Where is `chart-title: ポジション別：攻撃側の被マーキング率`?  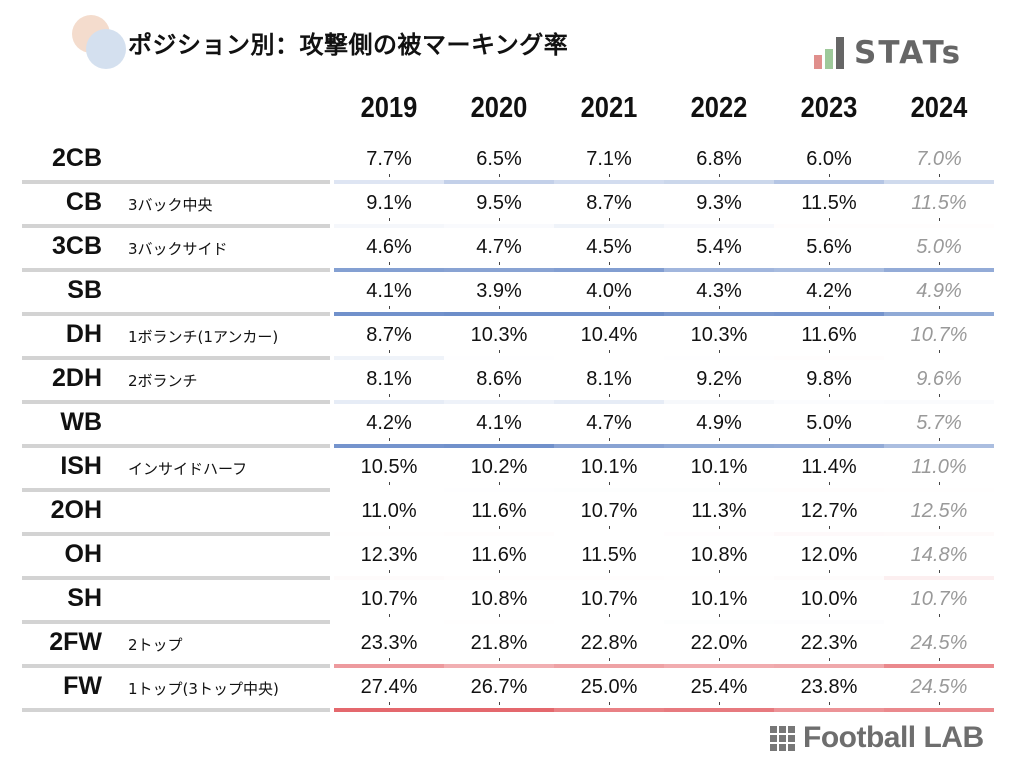 chart-title: ポジション別：攻撃側の被マーキング率 is located at coordinates (348, 45).